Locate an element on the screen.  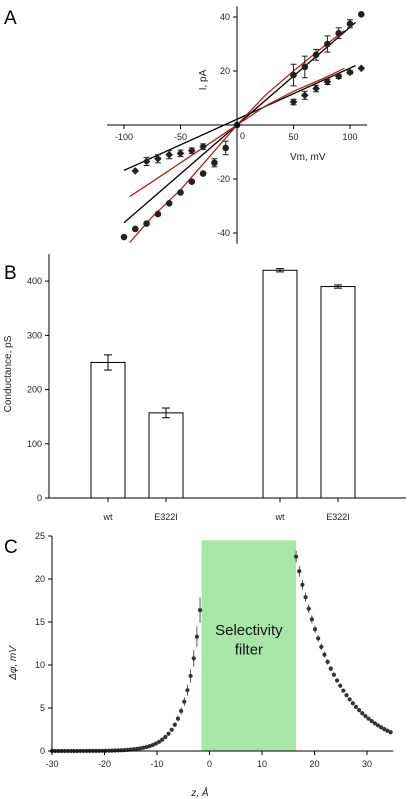
panel-label-b: B is located at coordinates (10, 273).